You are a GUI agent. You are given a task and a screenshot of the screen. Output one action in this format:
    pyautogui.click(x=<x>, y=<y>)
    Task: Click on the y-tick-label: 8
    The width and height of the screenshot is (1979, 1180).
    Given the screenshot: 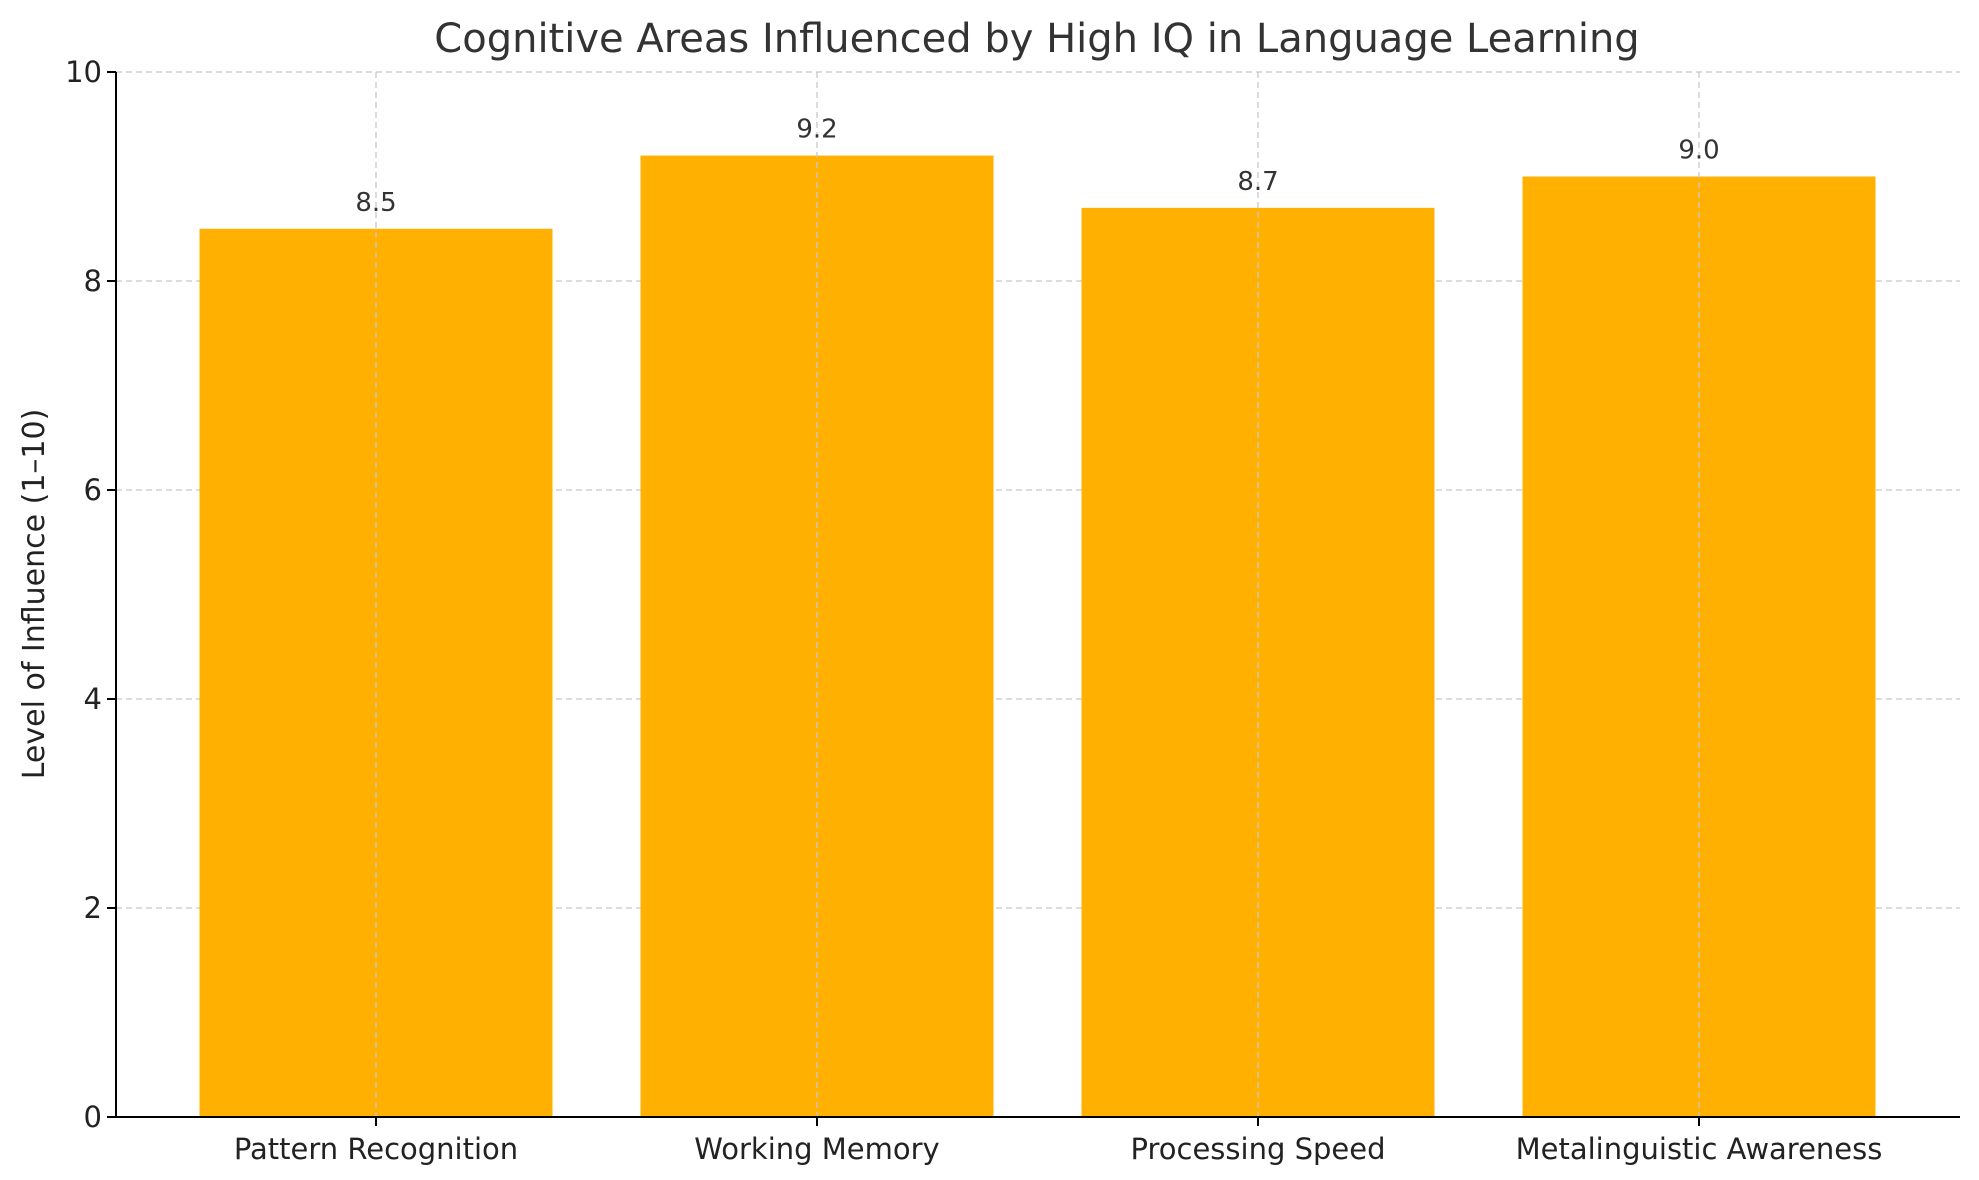 What is the action you would take?
    pyautogui.click(x=93, y=281)
    